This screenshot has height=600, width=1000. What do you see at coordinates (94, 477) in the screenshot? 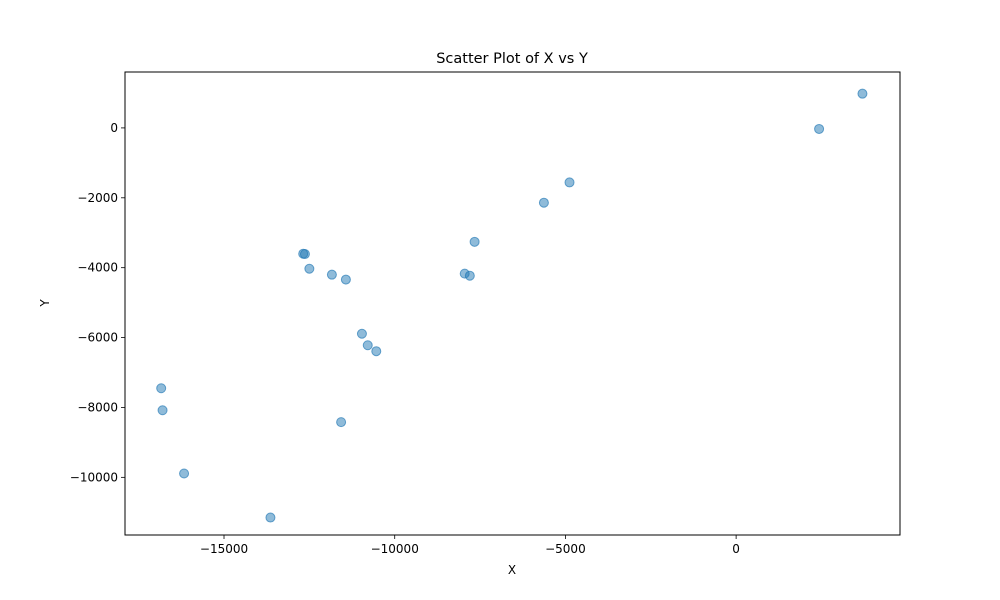
I see `y-tick-label: −10000` at bounding box center [94, 477].